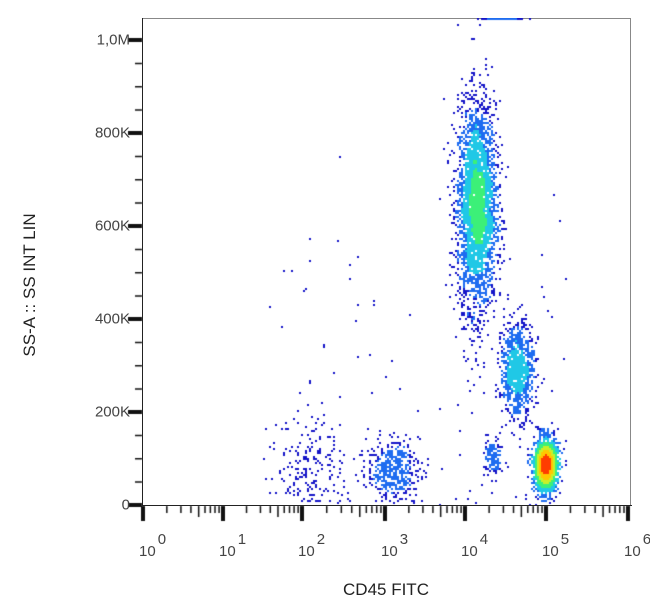 This screenshot has width=650, height=615. What do you see at coordinates (112, 319) in the screenshot?
I see `y-tick-label: 400K` at bounding box center [112, 319].